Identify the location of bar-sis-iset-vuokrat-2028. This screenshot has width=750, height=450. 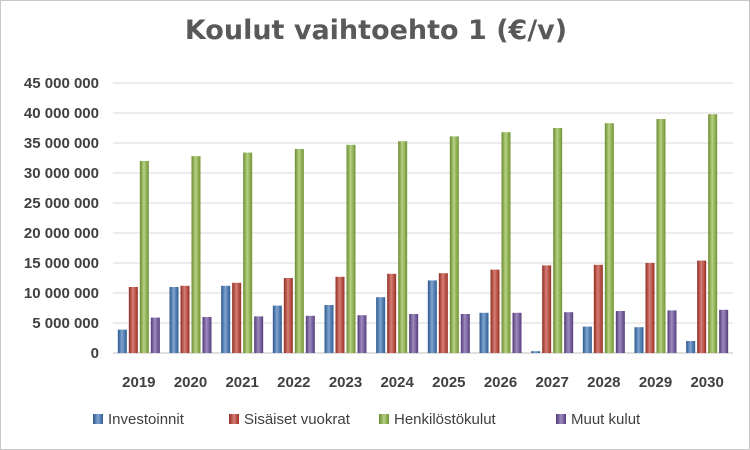
(598, 308).